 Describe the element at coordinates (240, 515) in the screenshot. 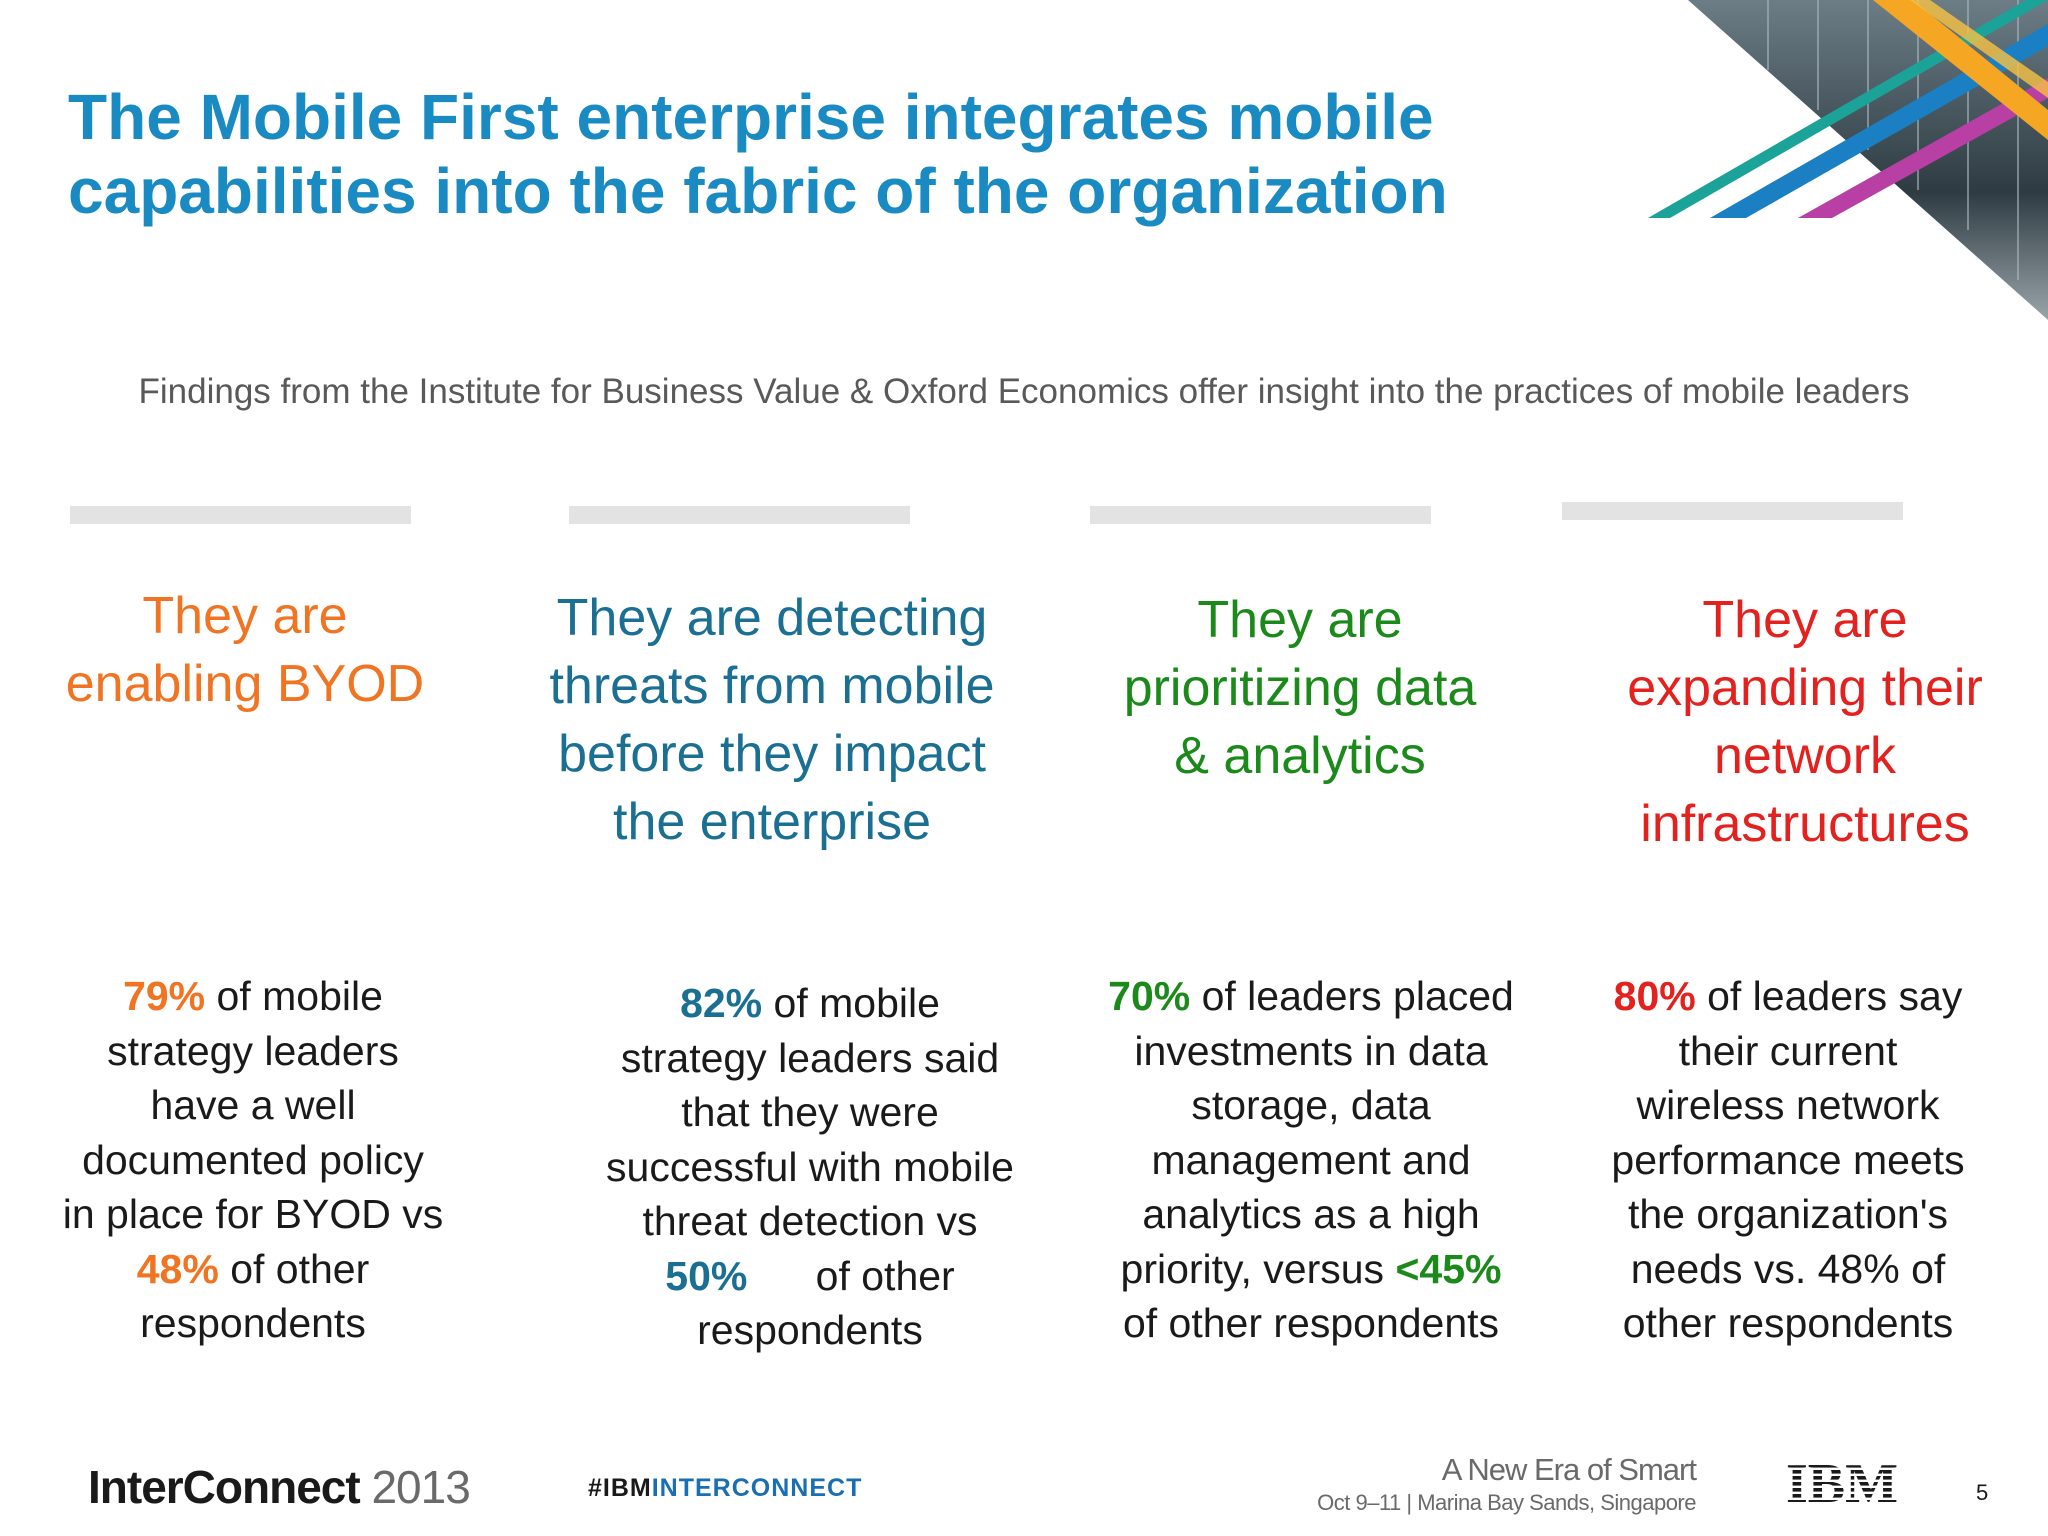

I see `column-1-bar` at that location.